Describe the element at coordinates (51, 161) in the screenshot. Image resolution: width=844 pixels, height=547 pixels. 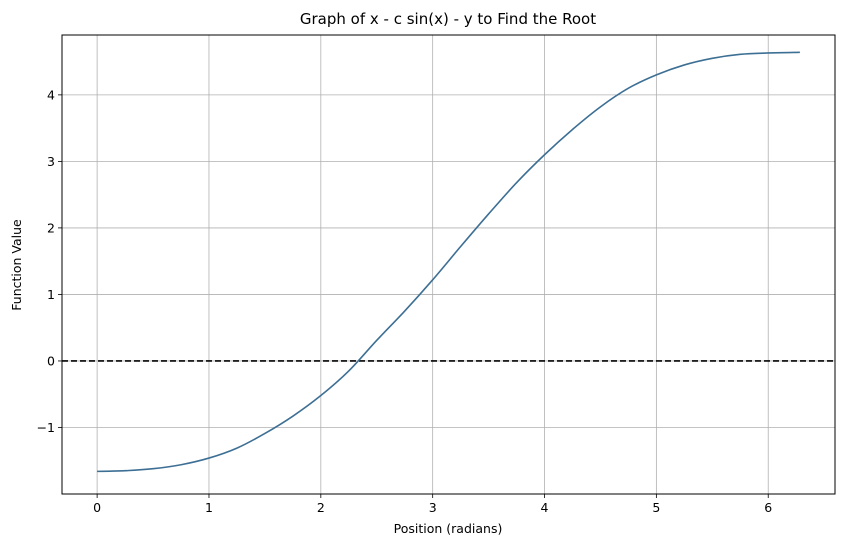
I see `y-tick-label: 3` at that location.